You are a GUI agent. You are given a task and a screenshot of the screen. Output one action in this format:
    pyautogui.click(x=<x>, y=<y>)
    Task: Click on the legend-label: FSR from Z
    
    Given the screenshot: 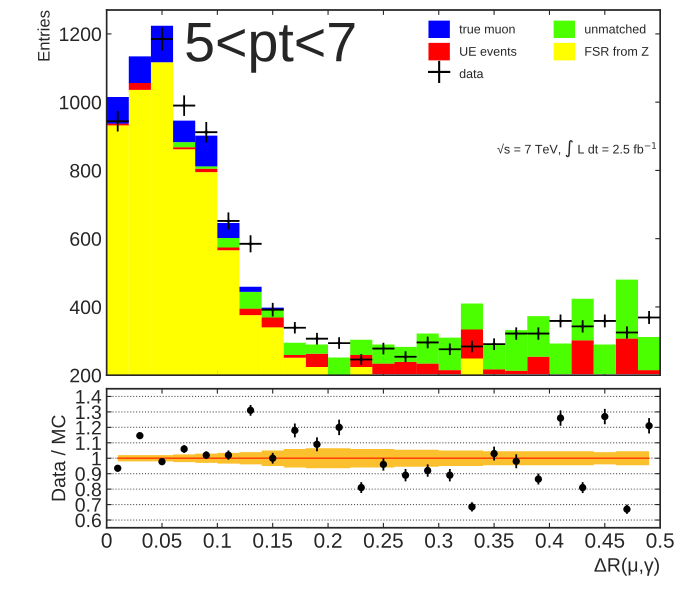 What is the action you would take?
    pyautogui.click(x=617, y=51)
    